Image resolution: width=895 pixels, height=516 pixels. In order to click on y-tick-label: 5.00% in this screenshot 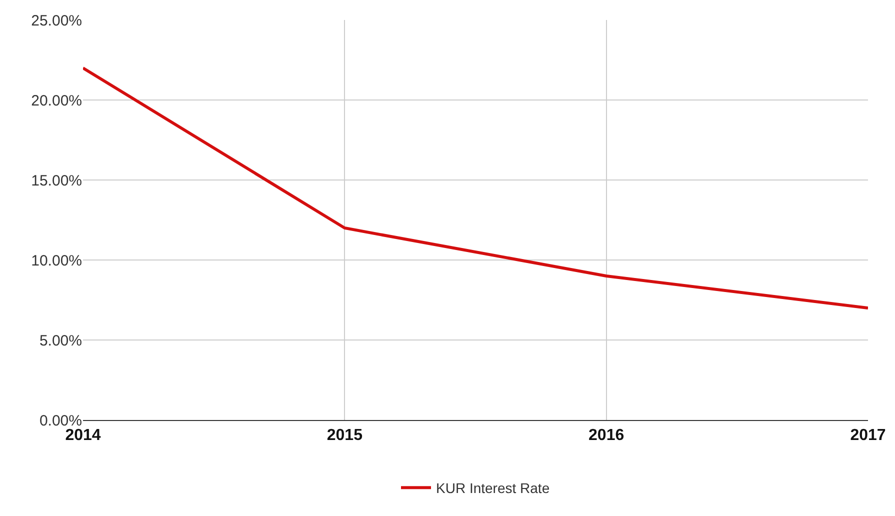, I will do `click(60, 341)`.